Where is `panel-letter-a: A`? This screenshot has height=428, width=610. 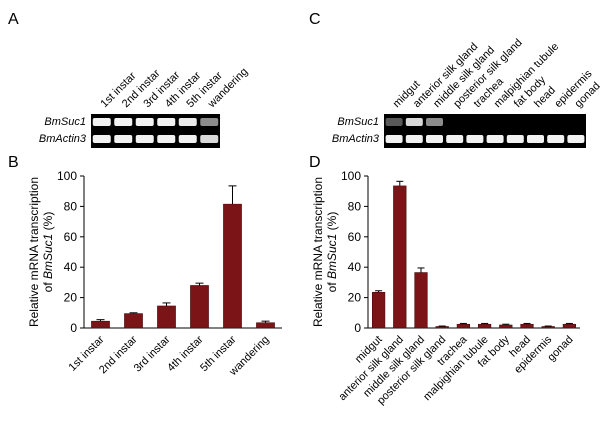 panel-letter-a: A is located at coordinates (13, 19).